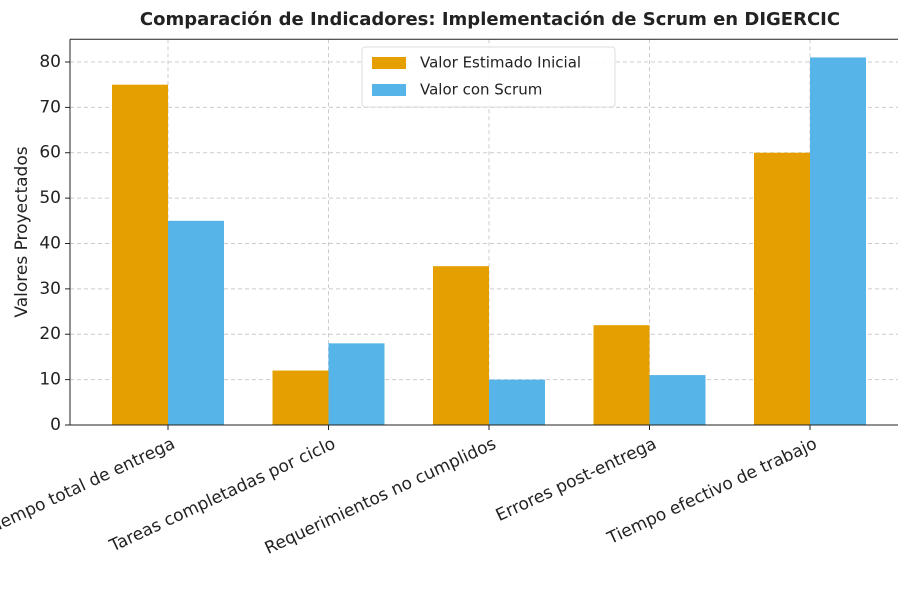 The image size is (901, 601). I want to click on legend-label: Valor Estimado Inicial, so click(500, 63).